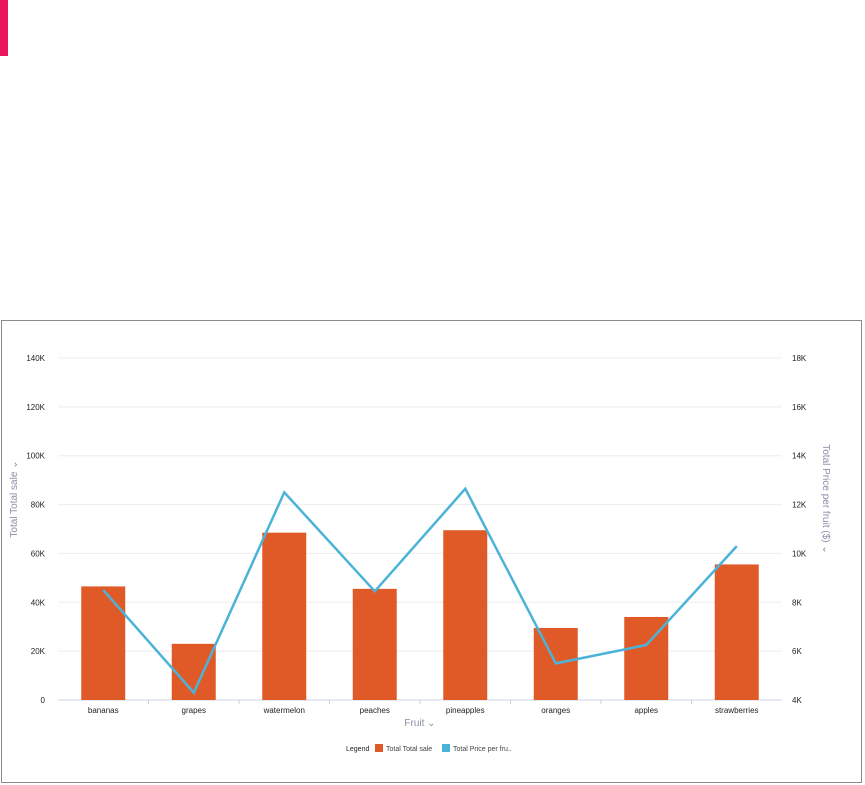  Describe the element at coordinates (35, 456) in the screenshot. I see `y-tick-label: 100K` at that location.